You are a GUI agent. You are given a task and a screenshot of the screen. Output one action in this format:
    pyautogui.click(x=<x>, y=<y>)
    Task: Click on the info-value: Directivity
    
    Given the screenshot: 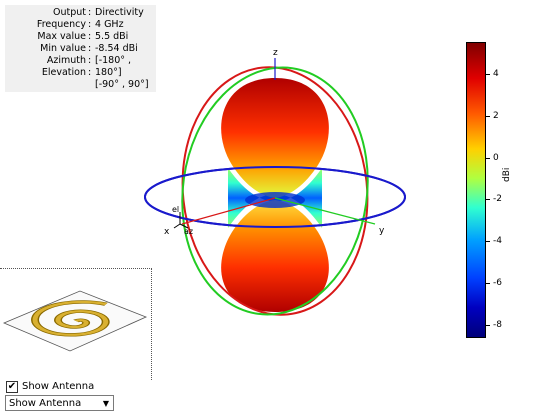 What is the action you would take?
    pyautogui.click(x=119, y=12)
    